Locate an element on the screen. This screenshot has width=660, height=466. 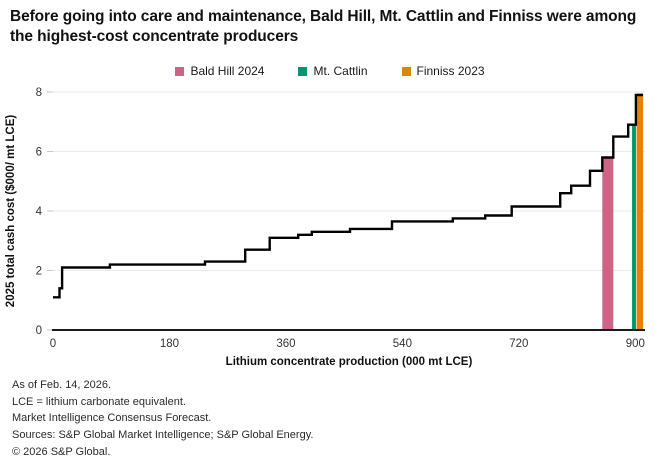
svg-text: 8 is located at coordinates (39, 93).